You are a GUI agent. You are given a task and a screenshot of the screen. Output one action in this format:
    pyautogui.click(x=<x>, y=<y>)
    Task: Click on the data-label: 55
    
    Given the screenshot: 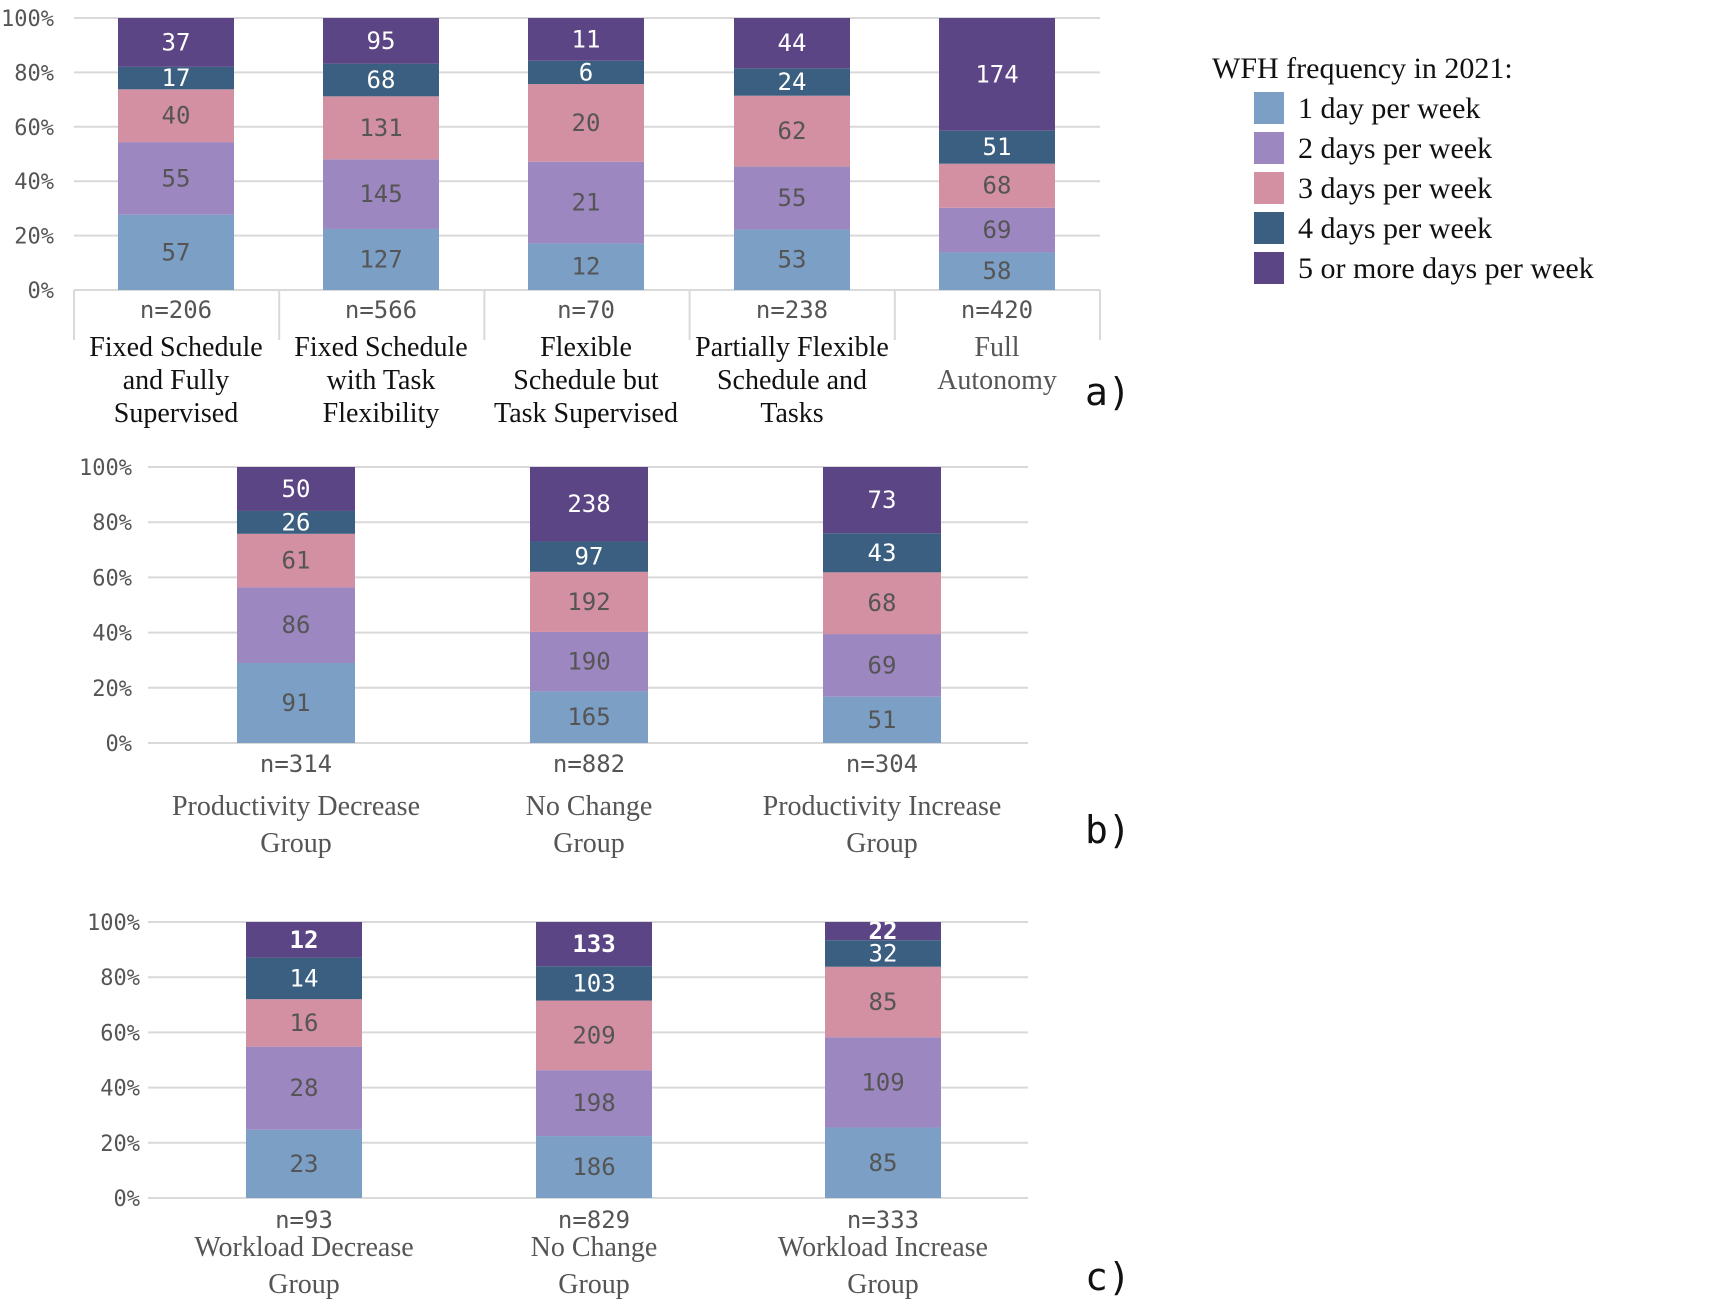 What is the action you would take?
    pyautogui.click(x=176, y=178)
    